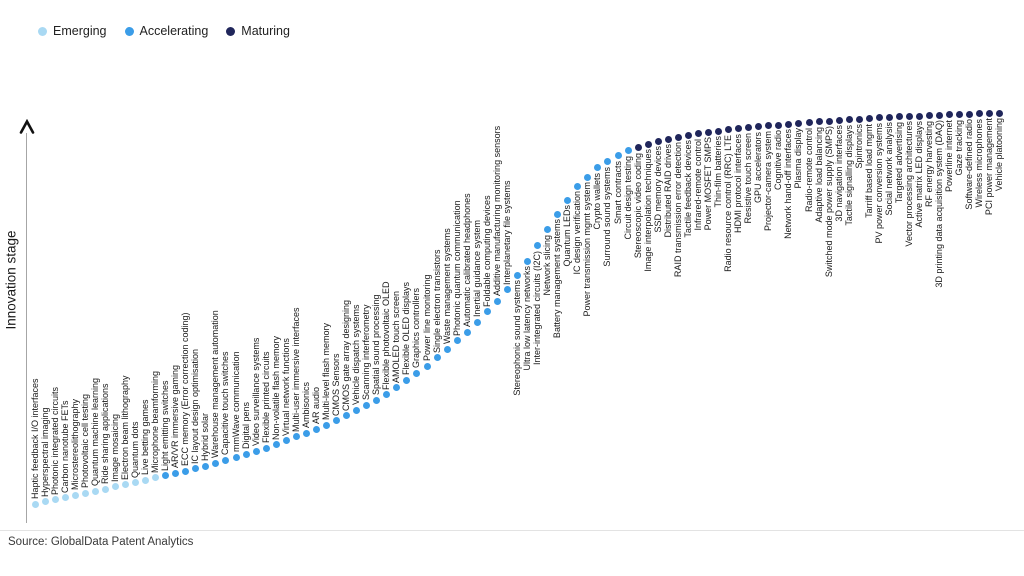  What do you see at coordinates (135, 449) in the screenshot?
I see `curve-point-label: Quantum dots` at bounding box center [135, 449].